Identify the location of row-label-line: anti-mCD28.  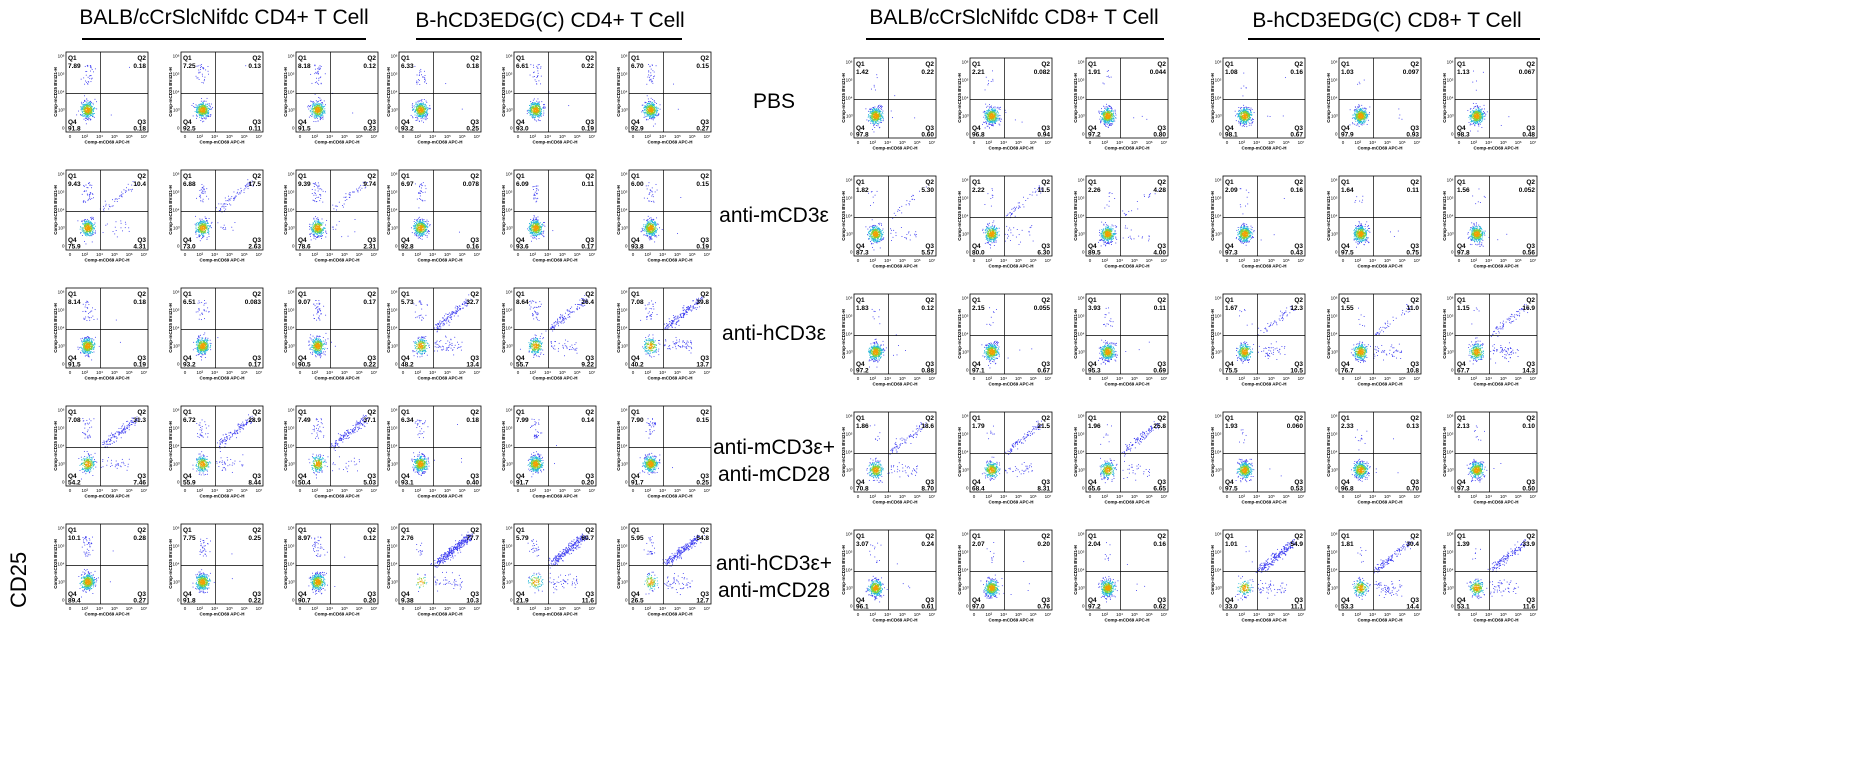
(774, 590).